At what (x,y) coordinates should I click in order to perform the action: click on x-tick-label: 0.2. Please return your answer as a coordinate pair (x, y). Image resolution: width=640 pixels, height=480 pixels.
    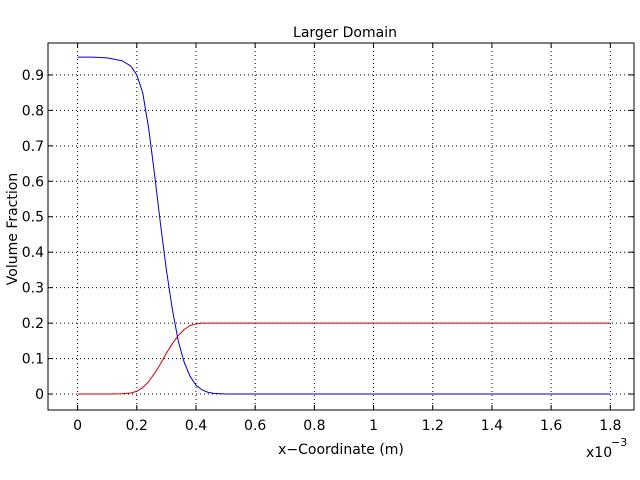
    Looking at the image, I should click on (137, 426).